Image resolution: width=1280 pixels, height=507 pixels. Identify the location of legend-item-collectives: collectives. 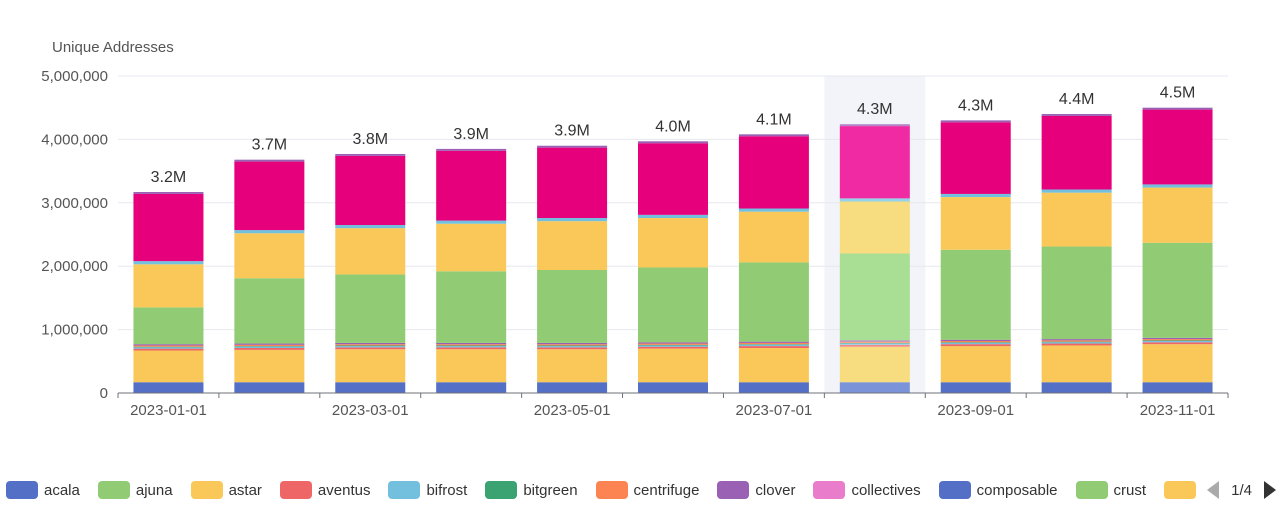
(867, 490).